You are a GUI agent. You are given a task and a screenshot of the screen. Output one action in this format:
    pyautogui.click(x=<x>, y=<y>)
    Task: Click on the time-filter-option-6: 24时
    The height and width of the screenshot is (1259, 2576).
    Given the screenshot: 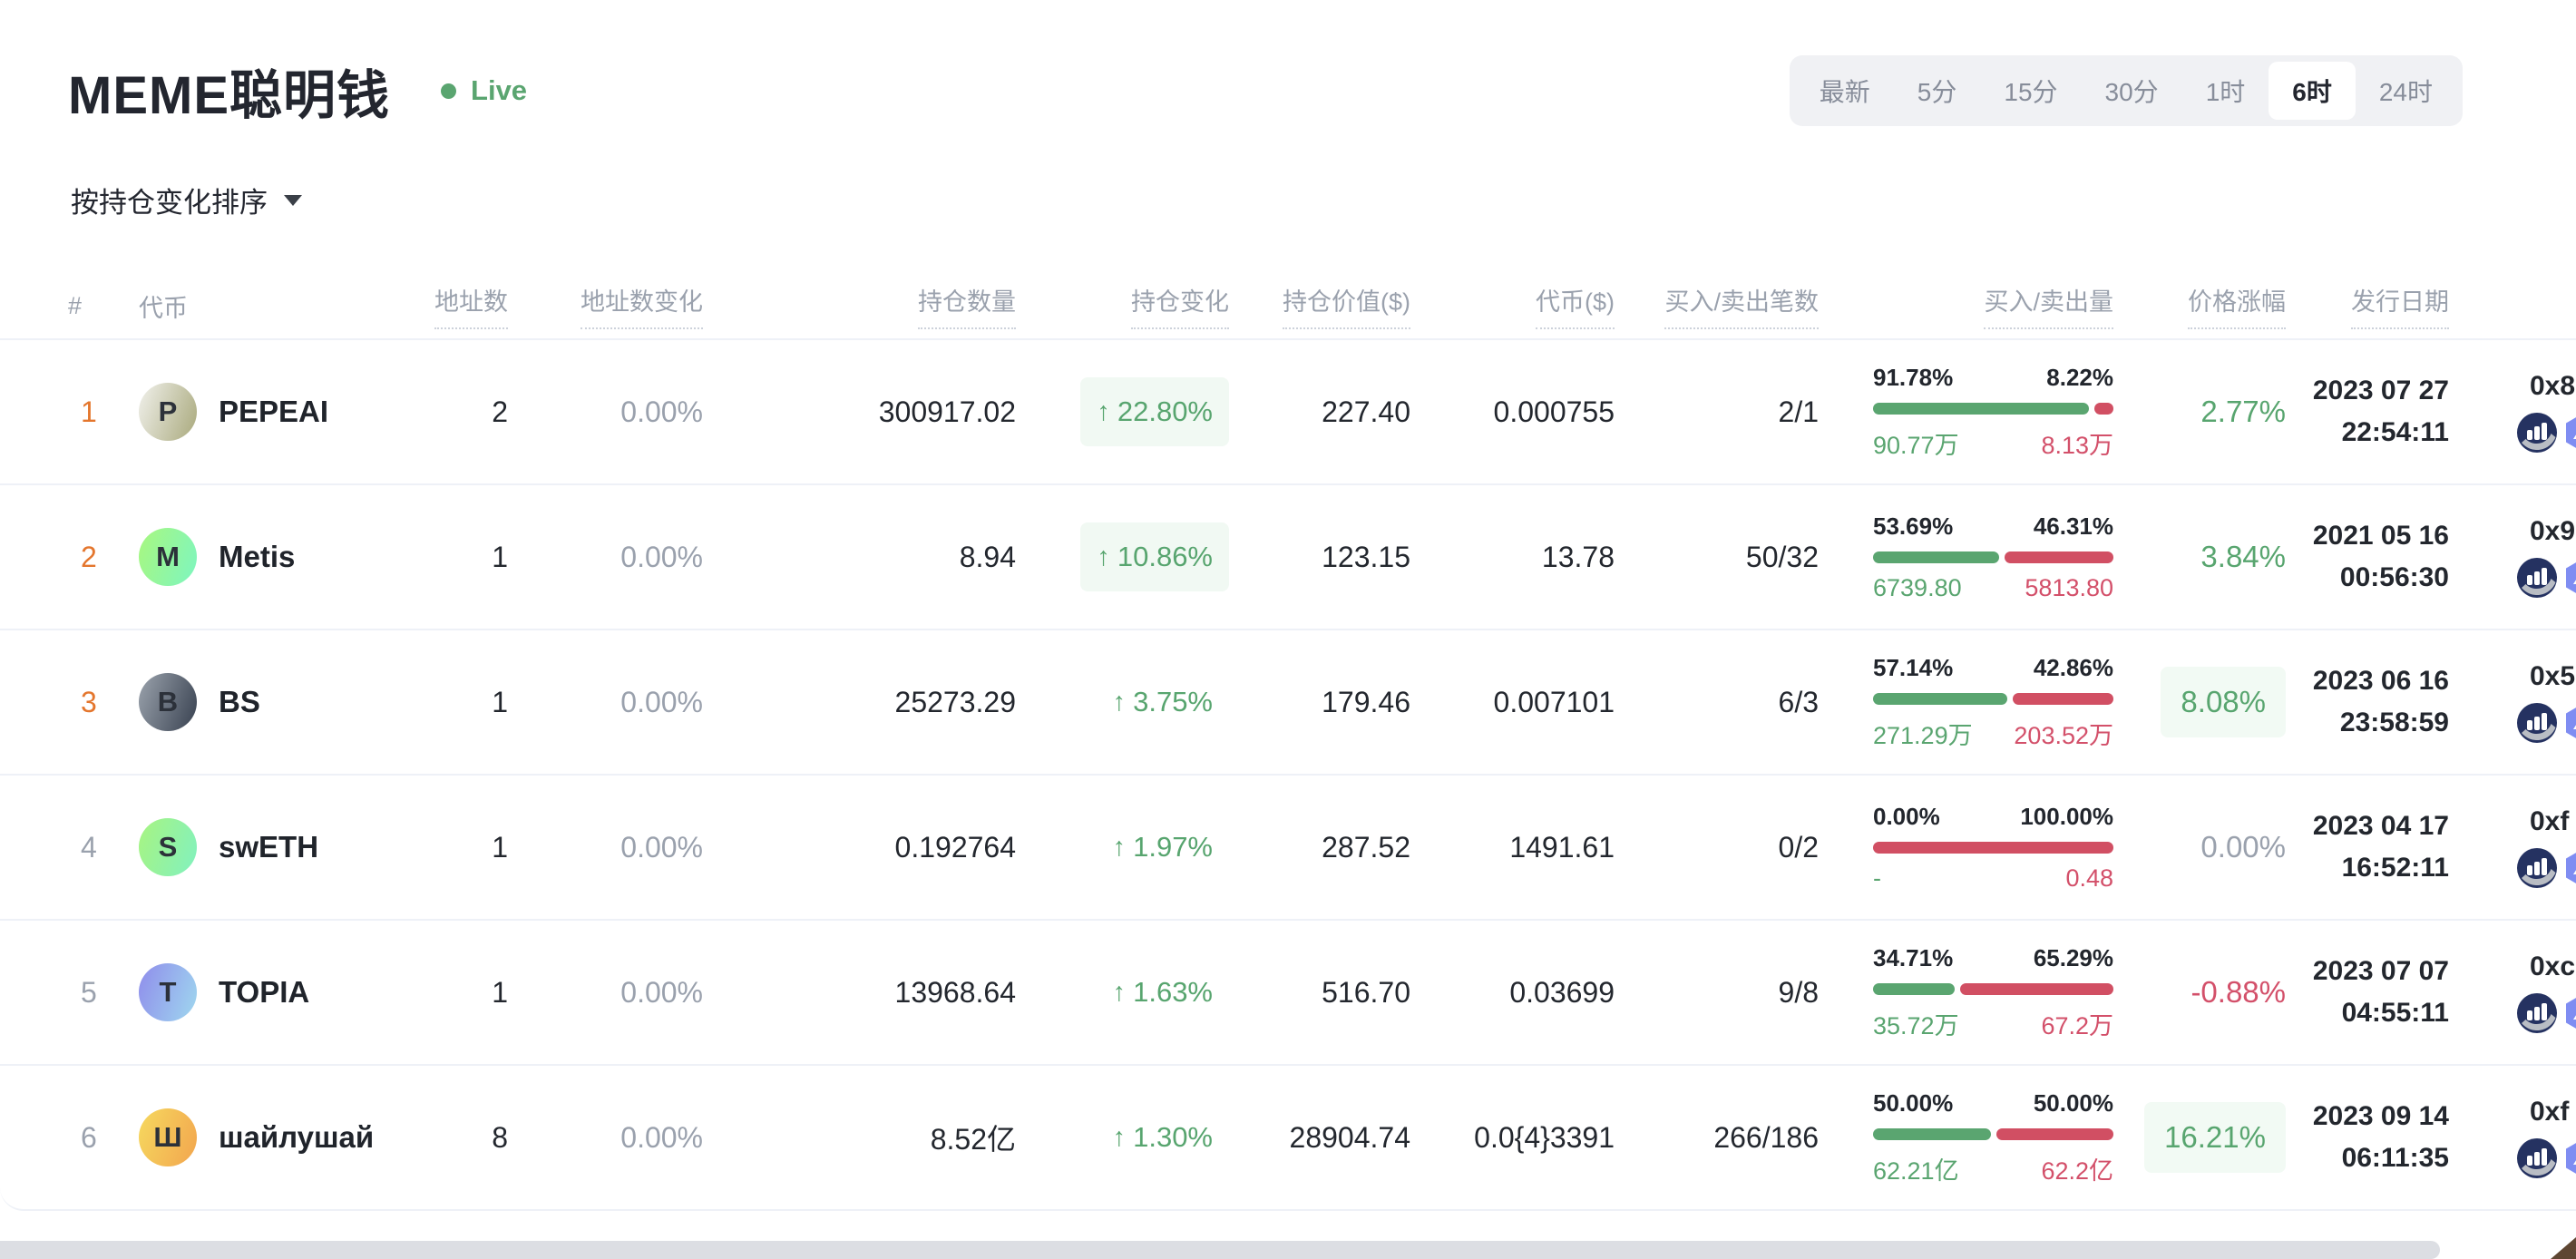 What is the action you would take?
    pyautogui.click(x=2405, y=92)
    